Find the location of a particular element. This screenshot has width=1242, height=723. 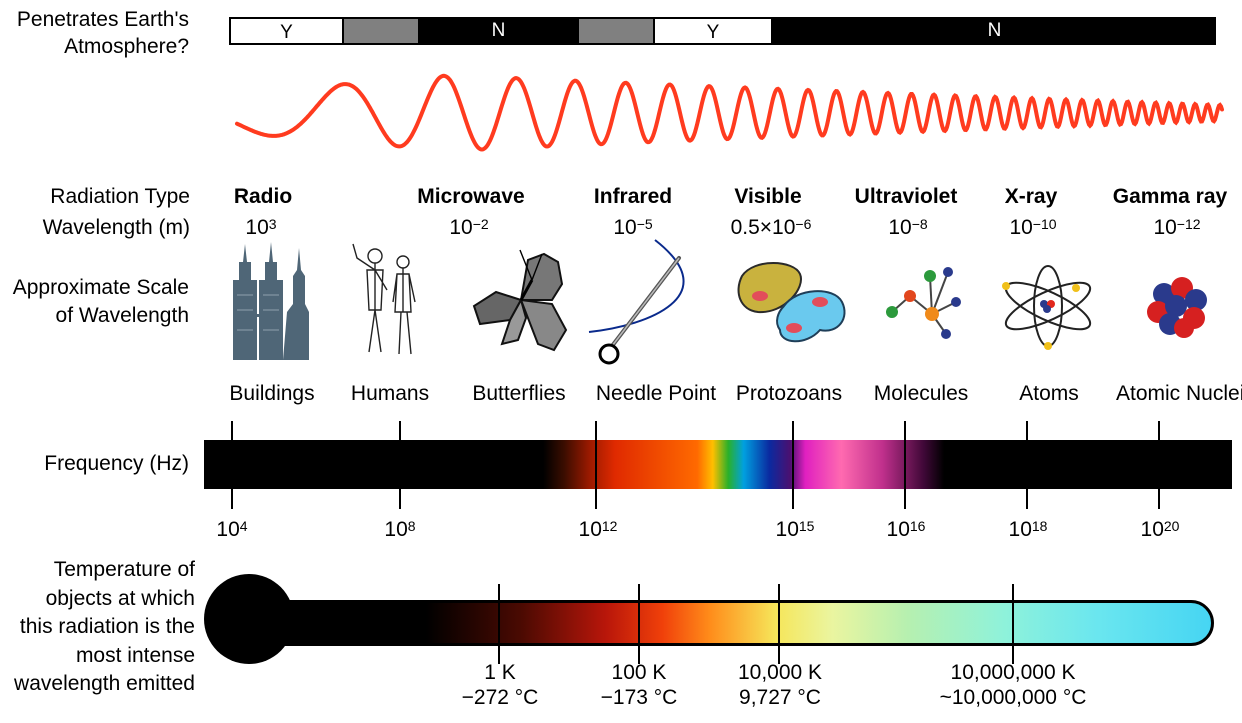

scale-object-label: Needle Point is located at coordinates (656, 393).